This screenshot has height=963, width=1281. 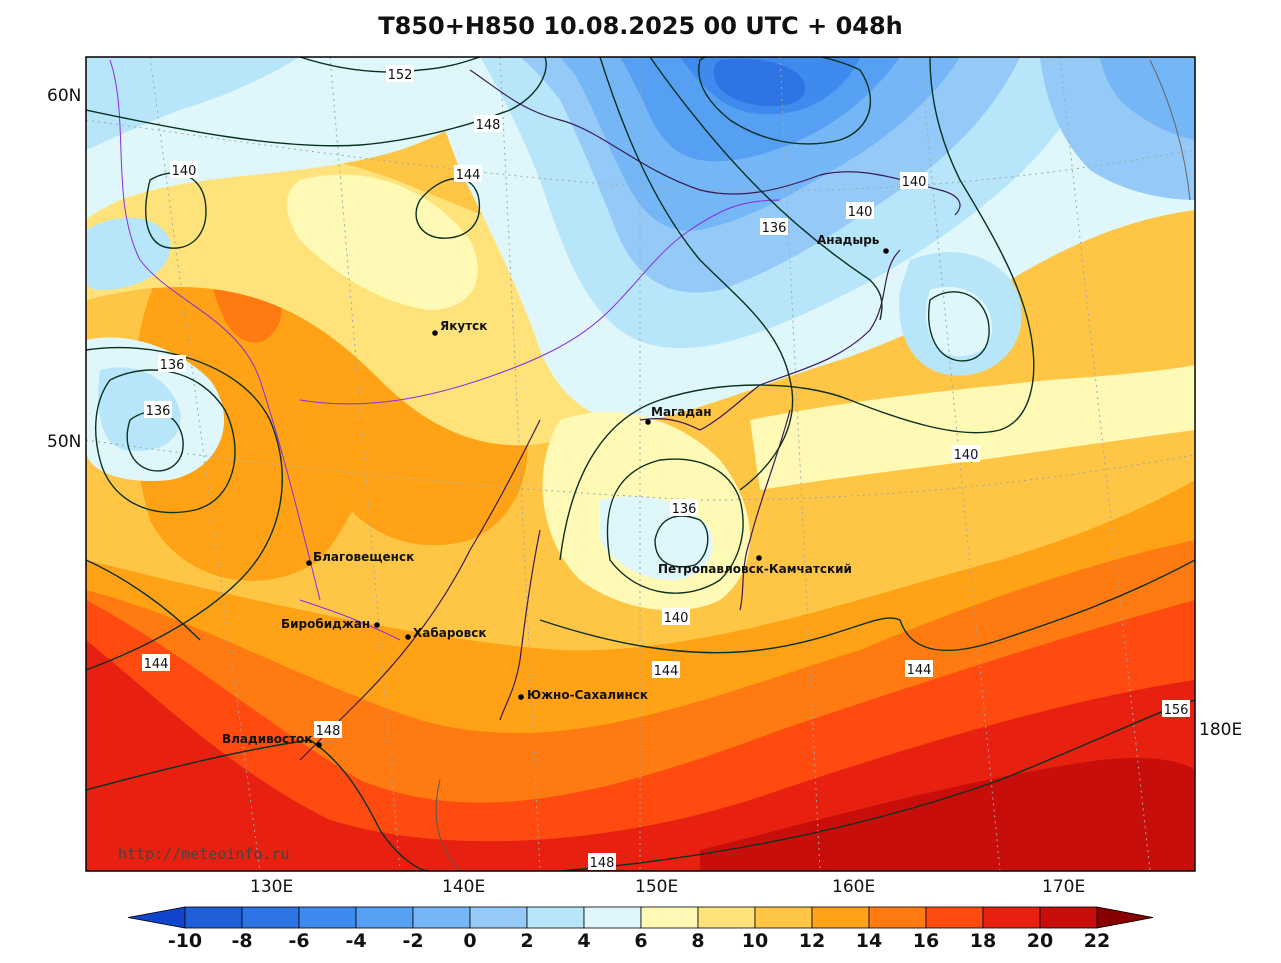 I want to click on city-label: Петропавловск-Камчатский, so click(x=755, y=569).